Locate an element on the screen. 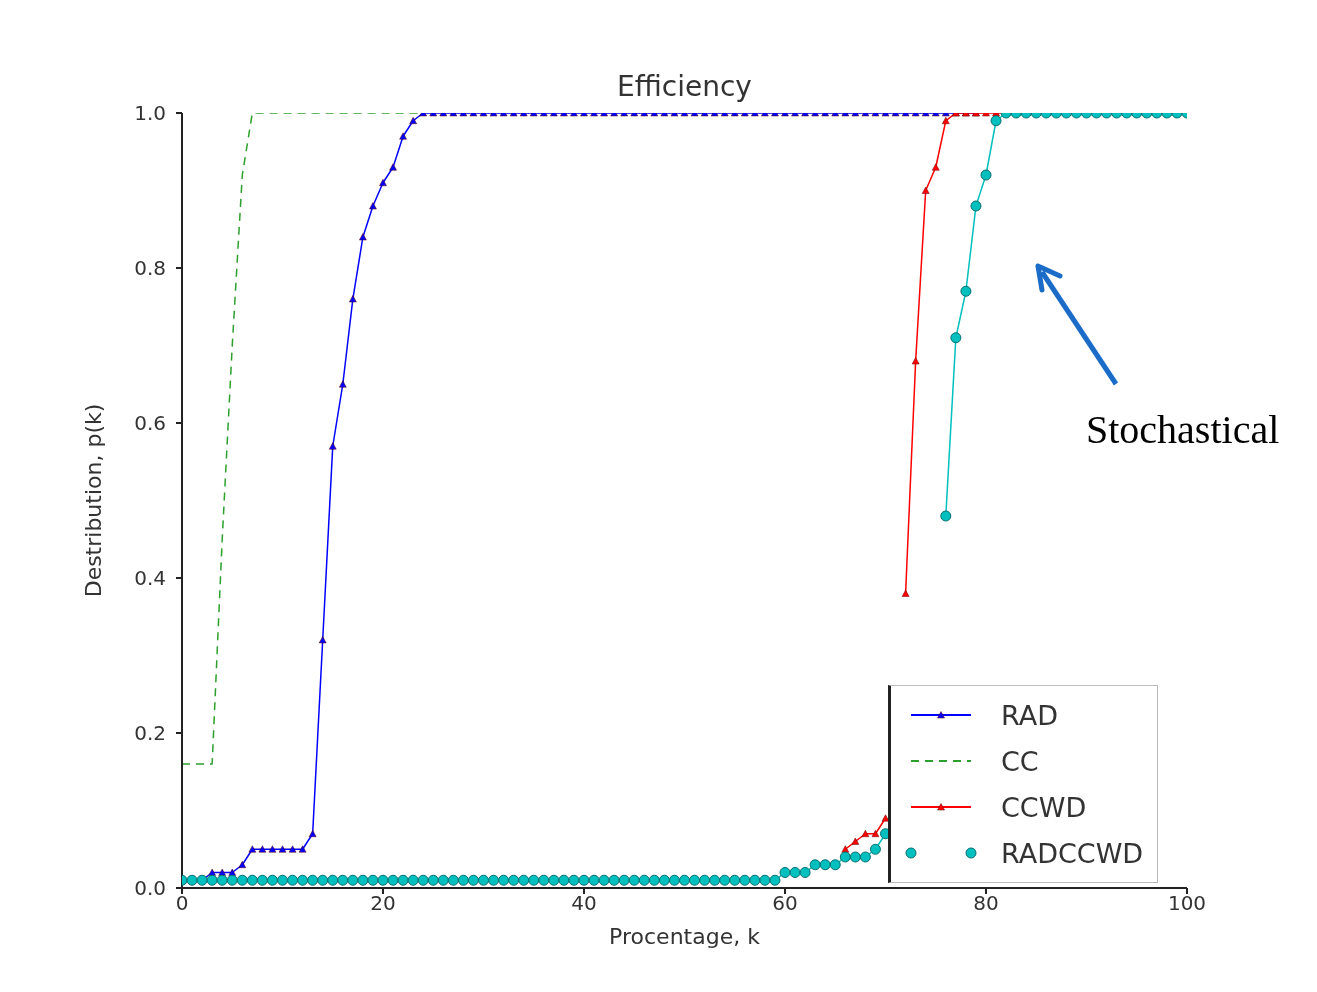 This screenshot has height=992, width=1317. y-tick-label: 0.8 is located at coordinates (150, 268).